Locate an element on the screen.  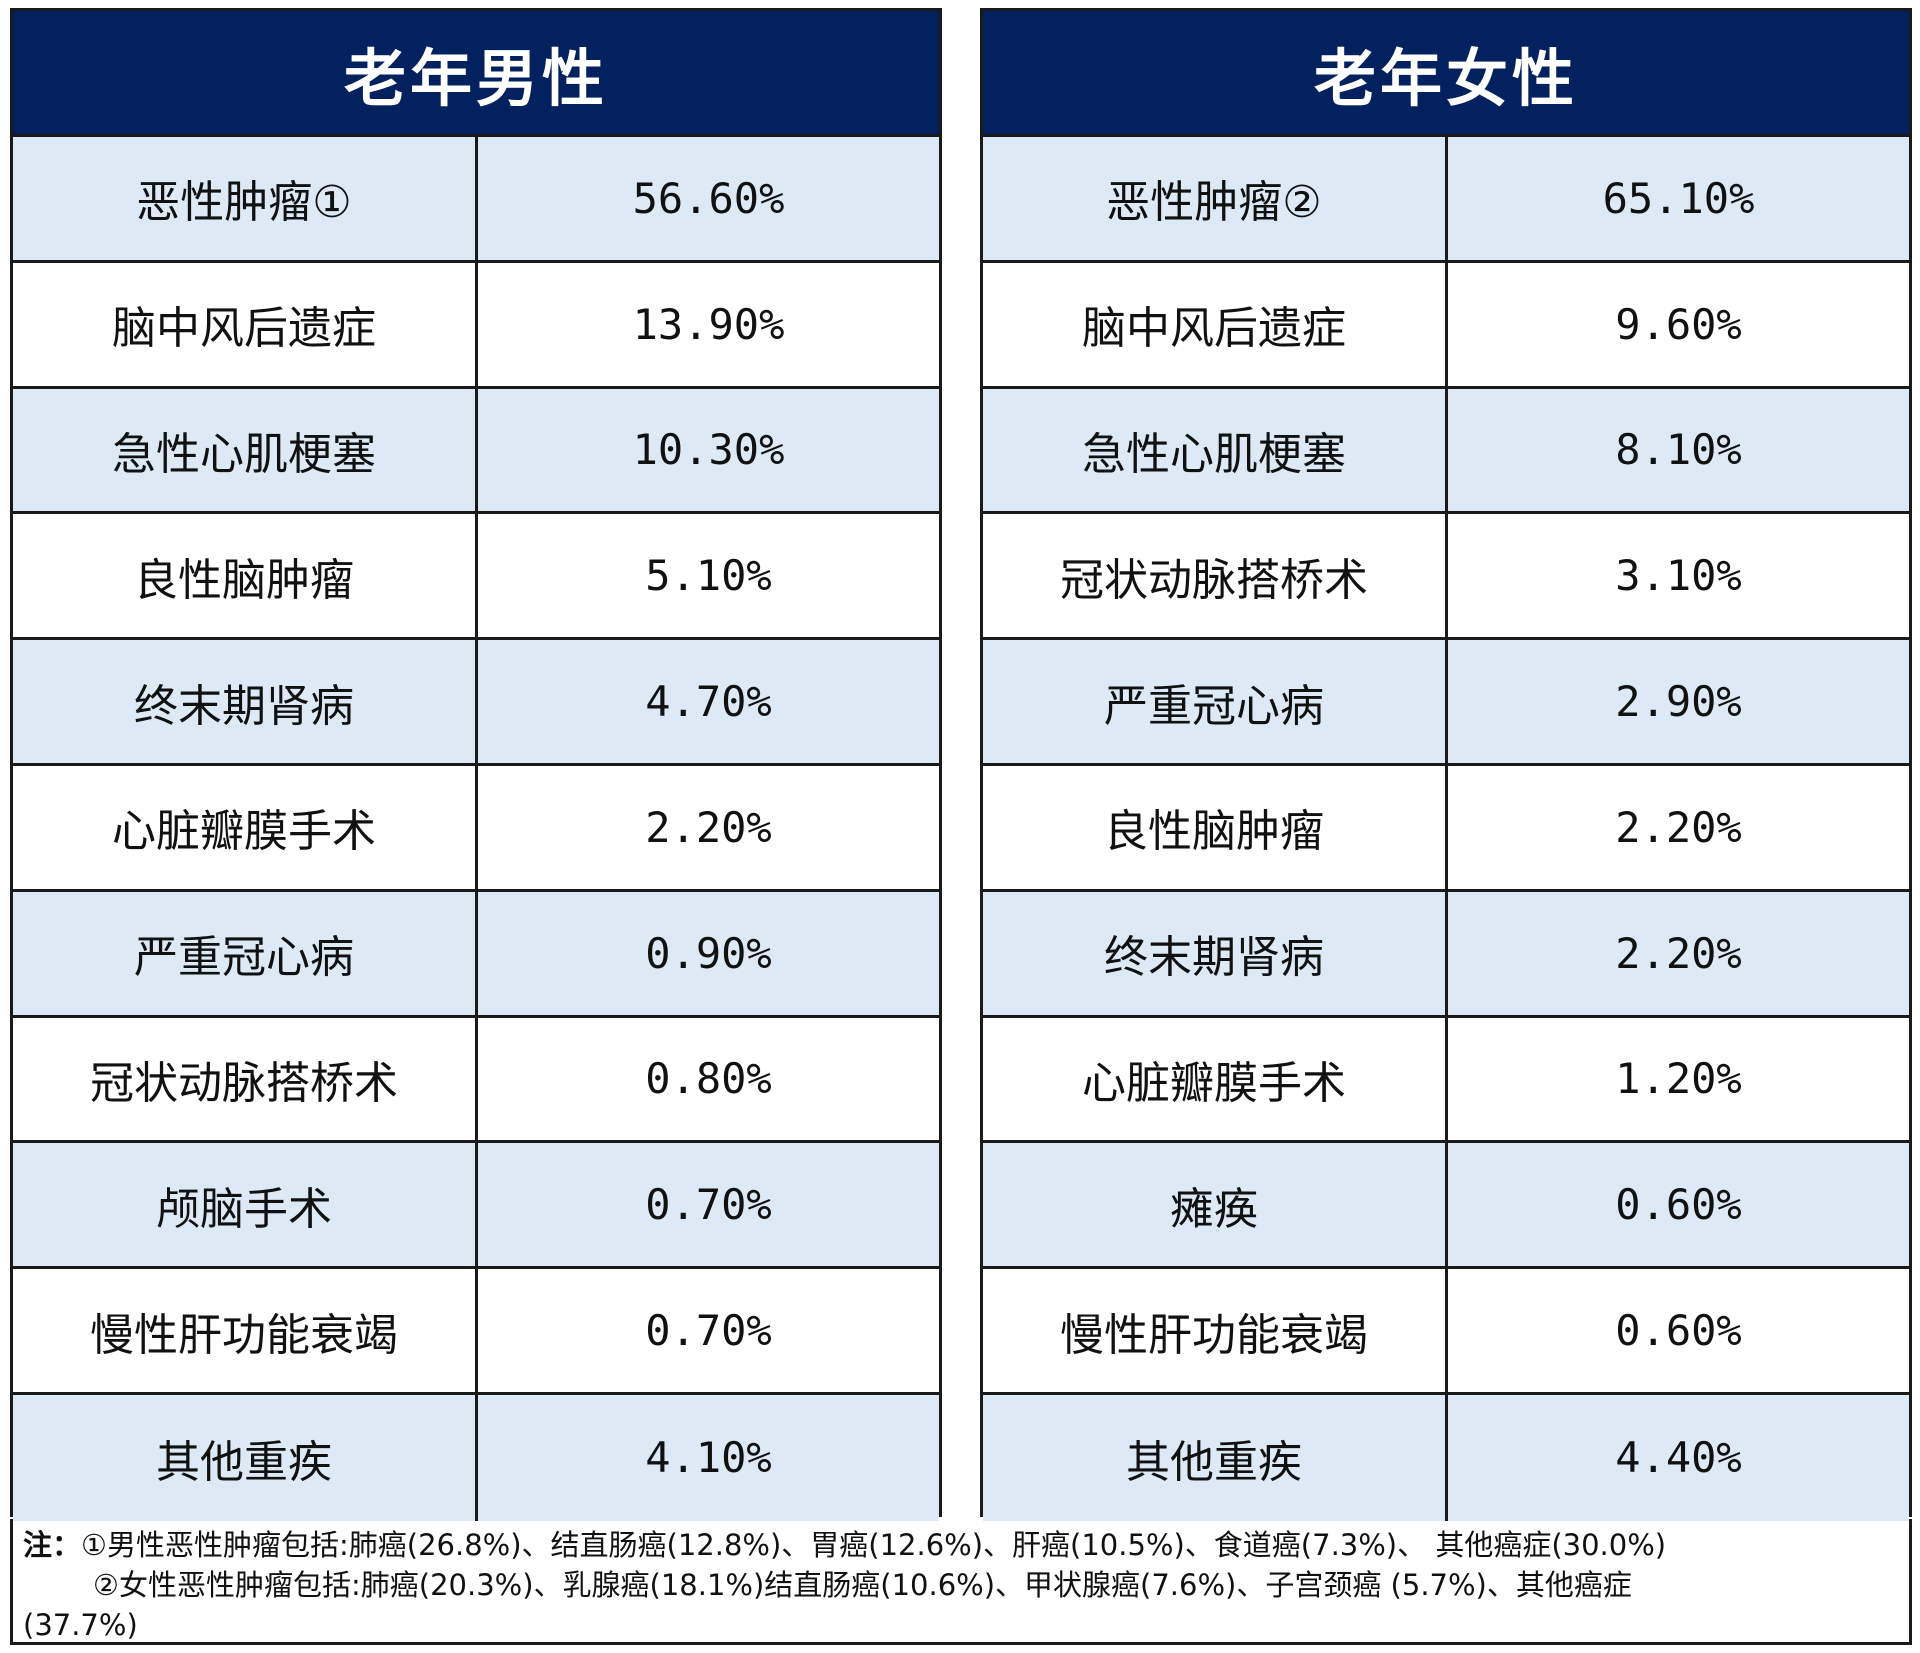
table-row: 冠状动脉搭桥术 0.80% is located at coordinates (476, 1080).